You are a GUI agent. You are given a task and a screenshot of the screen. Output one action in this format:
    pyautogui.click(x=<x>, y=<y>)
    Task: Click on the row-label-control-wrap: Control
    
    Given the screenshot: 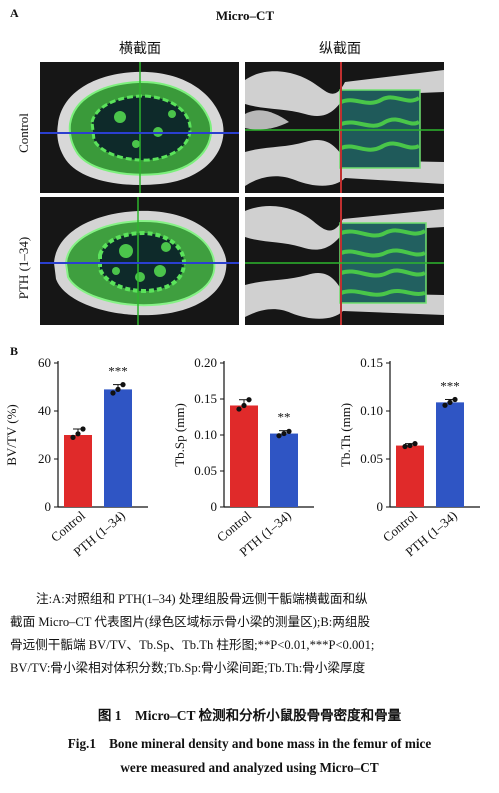 What is the action you would take?
    pyautogui.click(x=24, y=135)
    